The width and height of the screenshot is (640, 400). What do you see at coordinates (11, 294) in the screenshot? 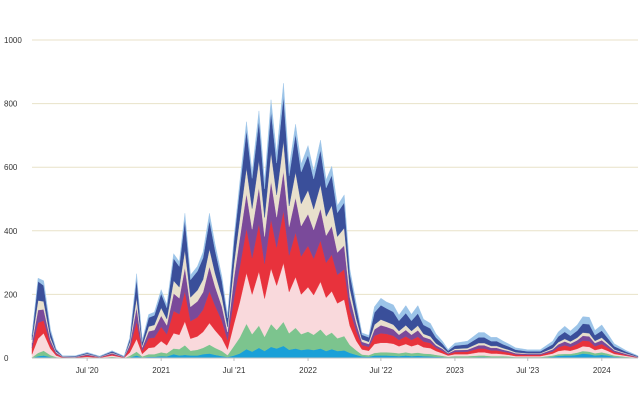
I see `y-tick-label: 200` at bounding box center [11, 294].